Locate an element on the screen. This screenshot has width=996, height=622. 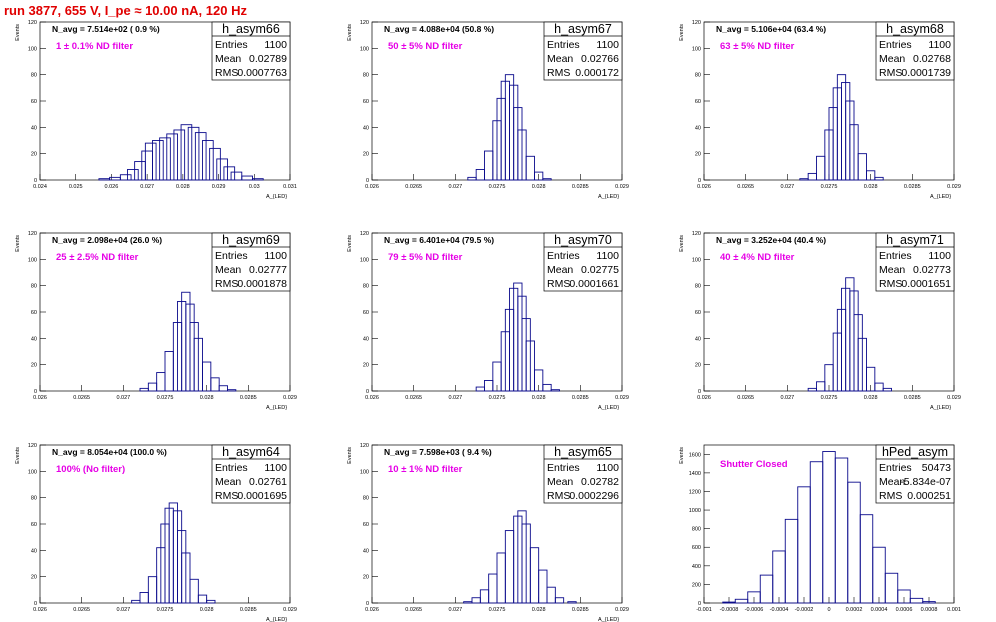
x-tick-label: 0.0265 is located at coordinates (745, 398).